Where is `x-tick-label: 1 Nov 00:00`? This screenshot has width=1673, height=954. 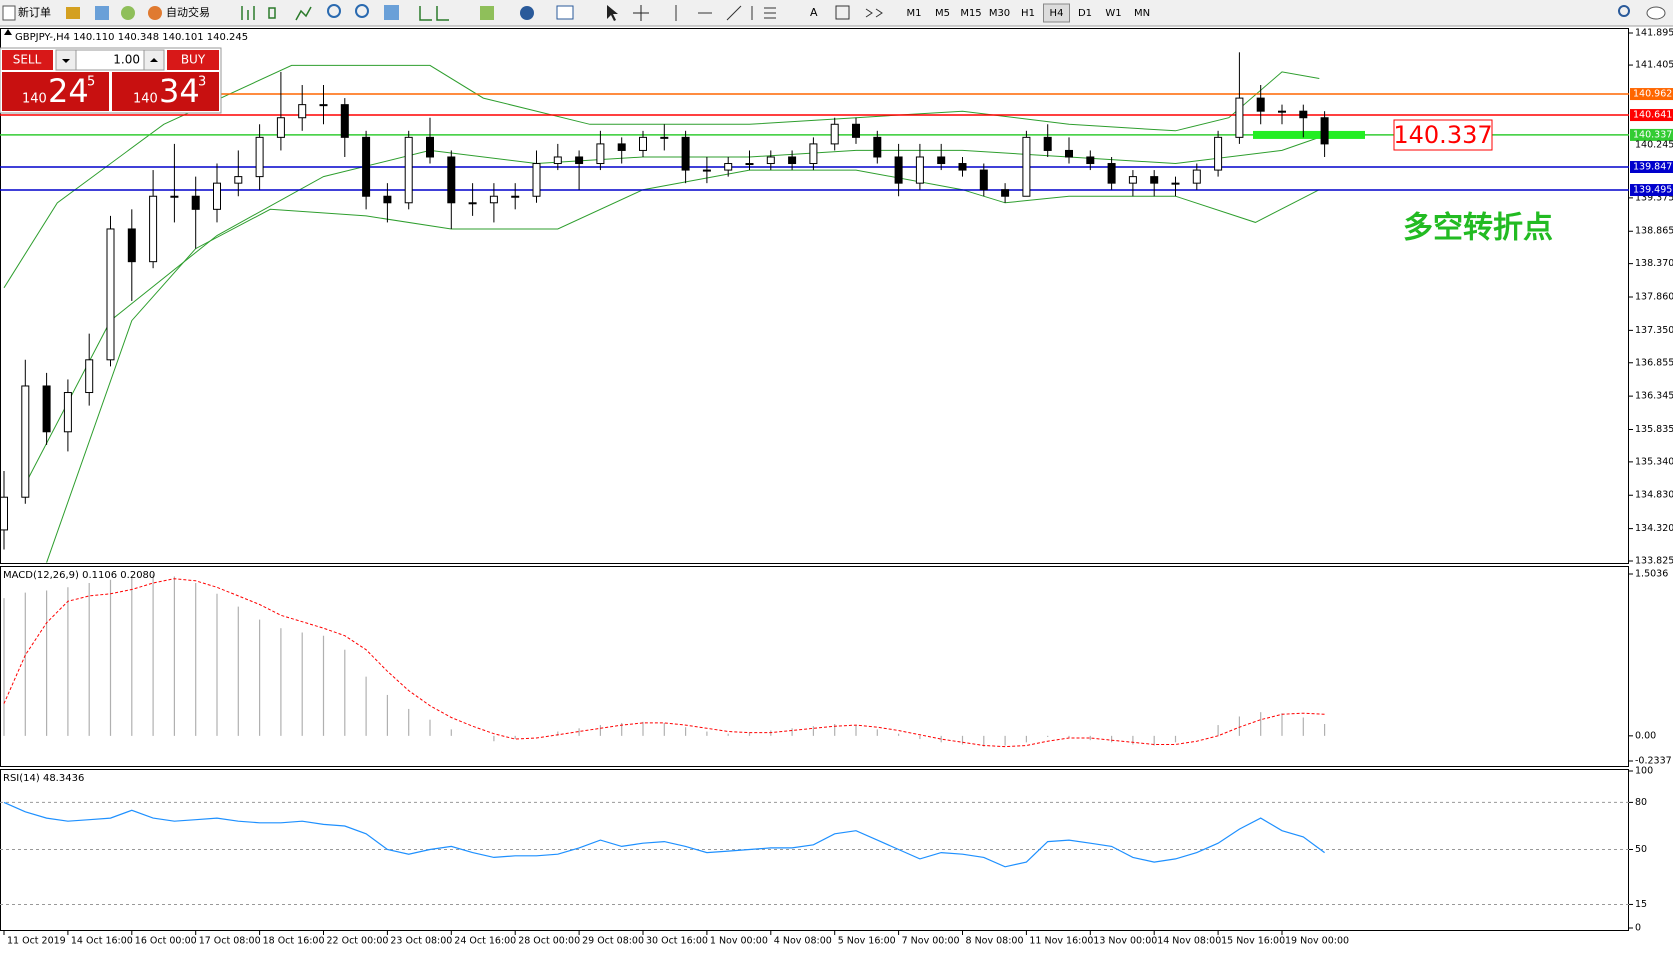 x-tick-label: 1 Nov 00:00 is located at coordinates (739, 941).